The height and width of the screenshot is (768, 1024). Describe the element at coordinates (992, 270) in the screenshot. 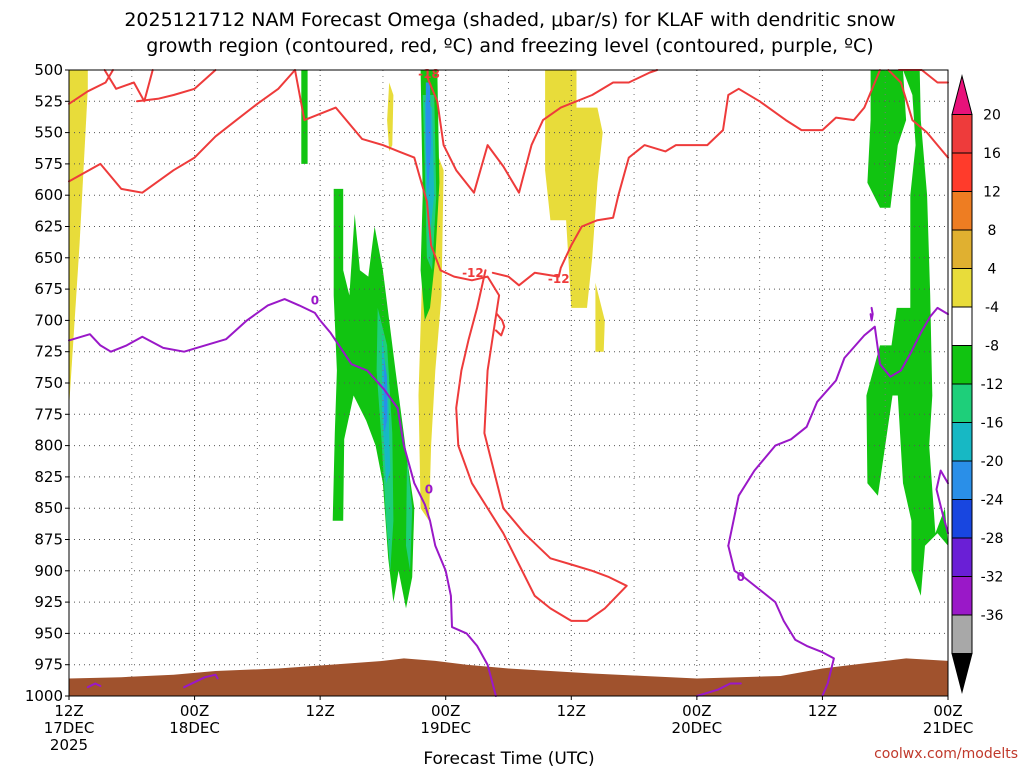

I see `colorbar-label-4: 4` at that location.